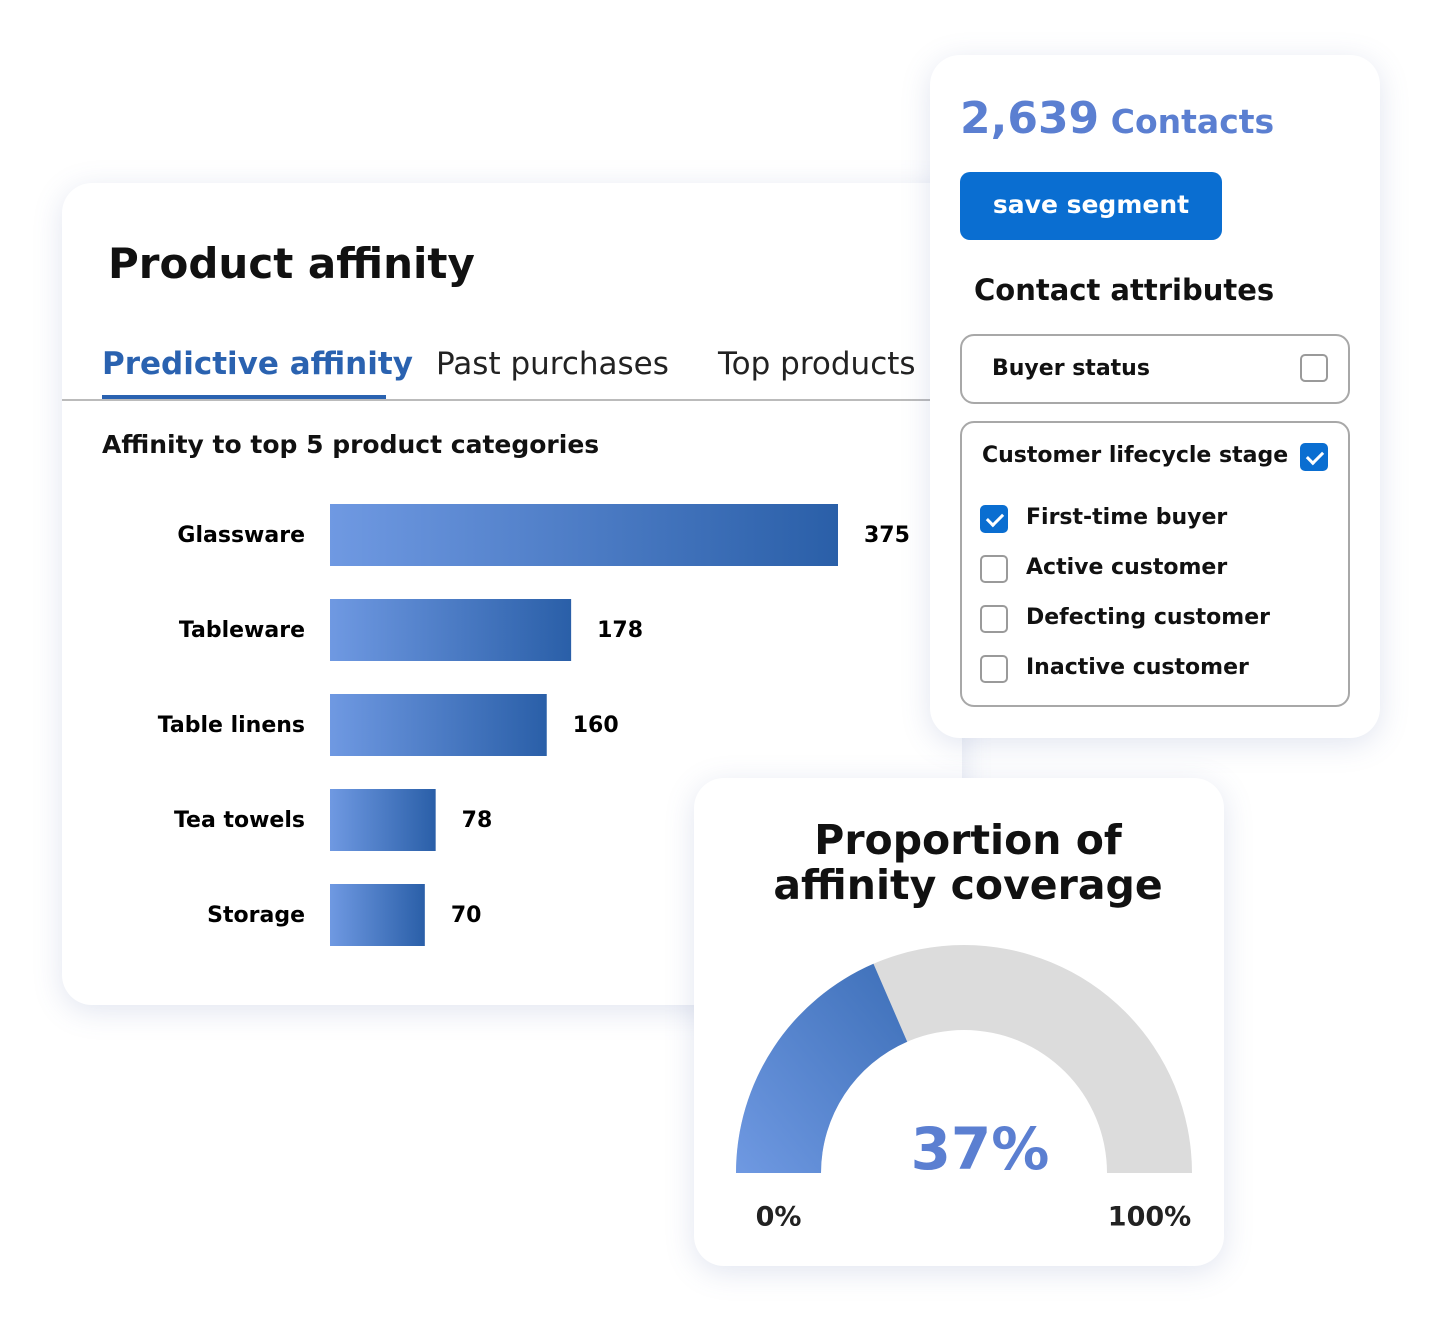 The image size is (1440, 1340). I want to click on value-label: 375, so click(887, 535).